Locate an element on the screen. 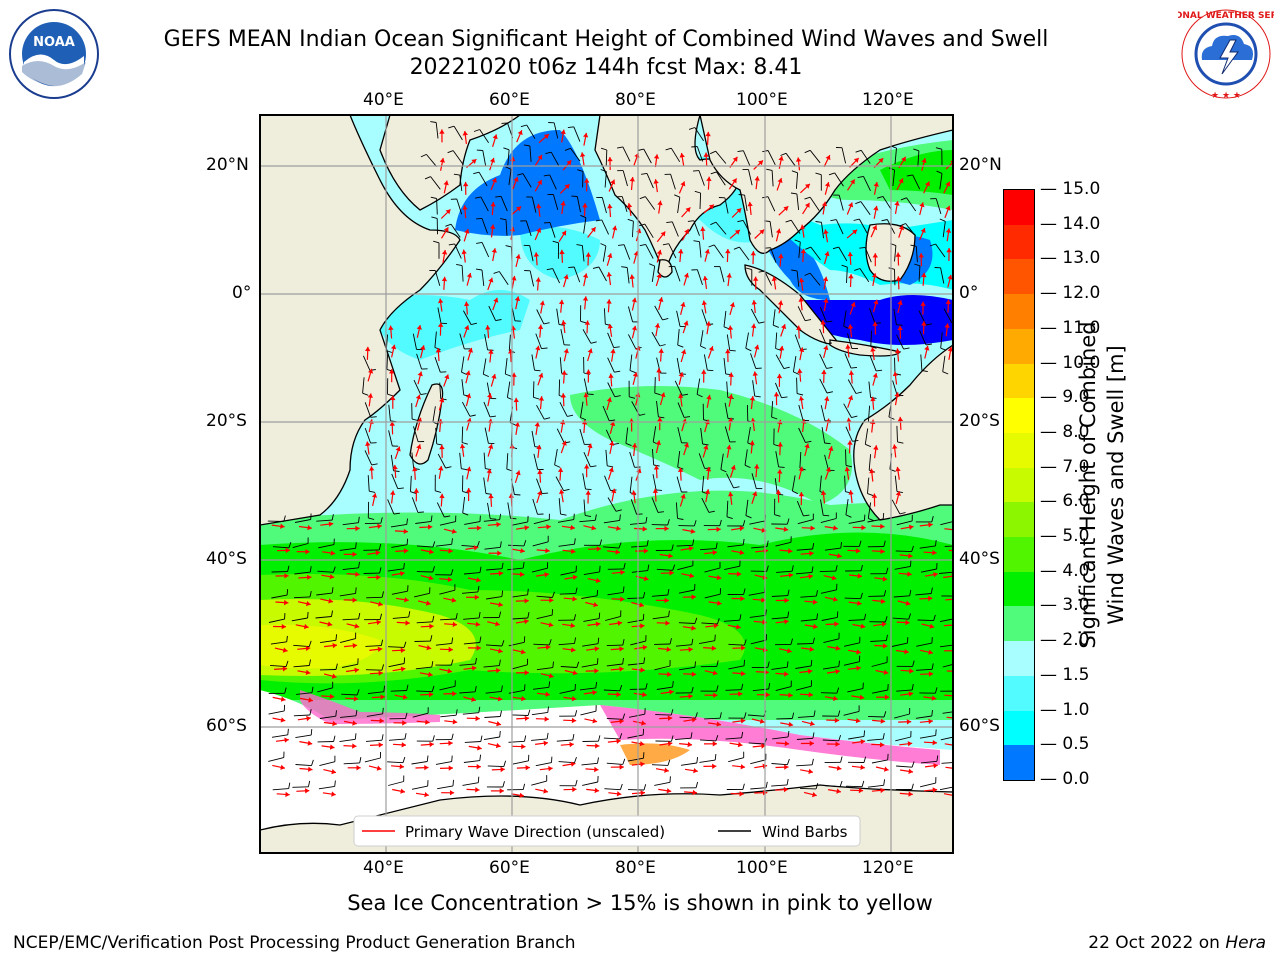 The image size is (1280, 960). nws-logo-icon: NATIONAL WEATHER SERVICE ★ ★ ★ is located at coordinates (1226, 54).